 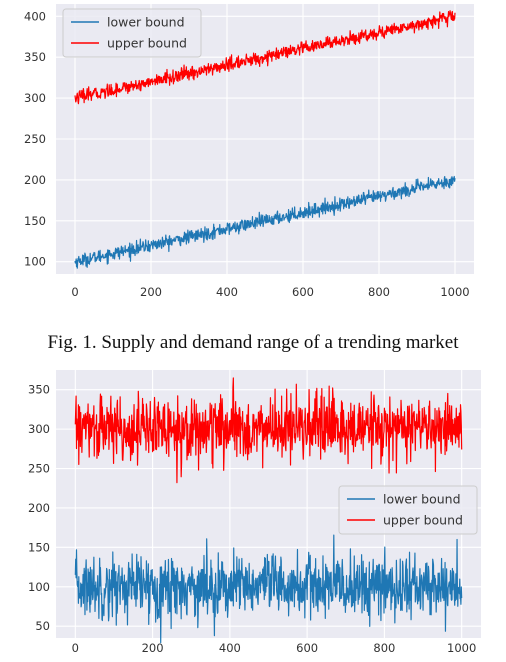 What do you see at coordinates (42, 626) in the screenshot?
I see `y-tick-label: 50` at bounding box center [42, 626].